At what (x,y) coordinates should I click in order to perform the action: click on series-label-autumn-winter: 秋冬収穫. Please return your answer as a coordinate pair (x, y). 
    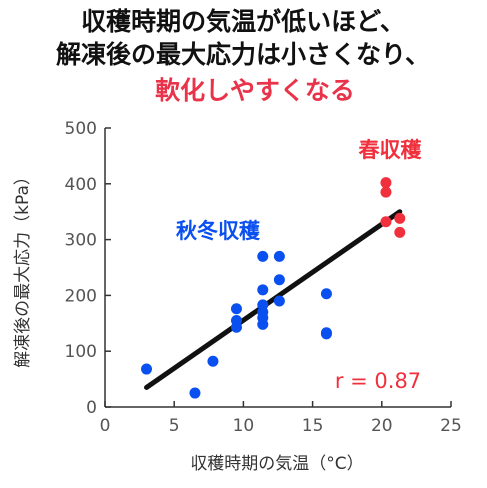
    Looking at the image, I should click on (218, 231).